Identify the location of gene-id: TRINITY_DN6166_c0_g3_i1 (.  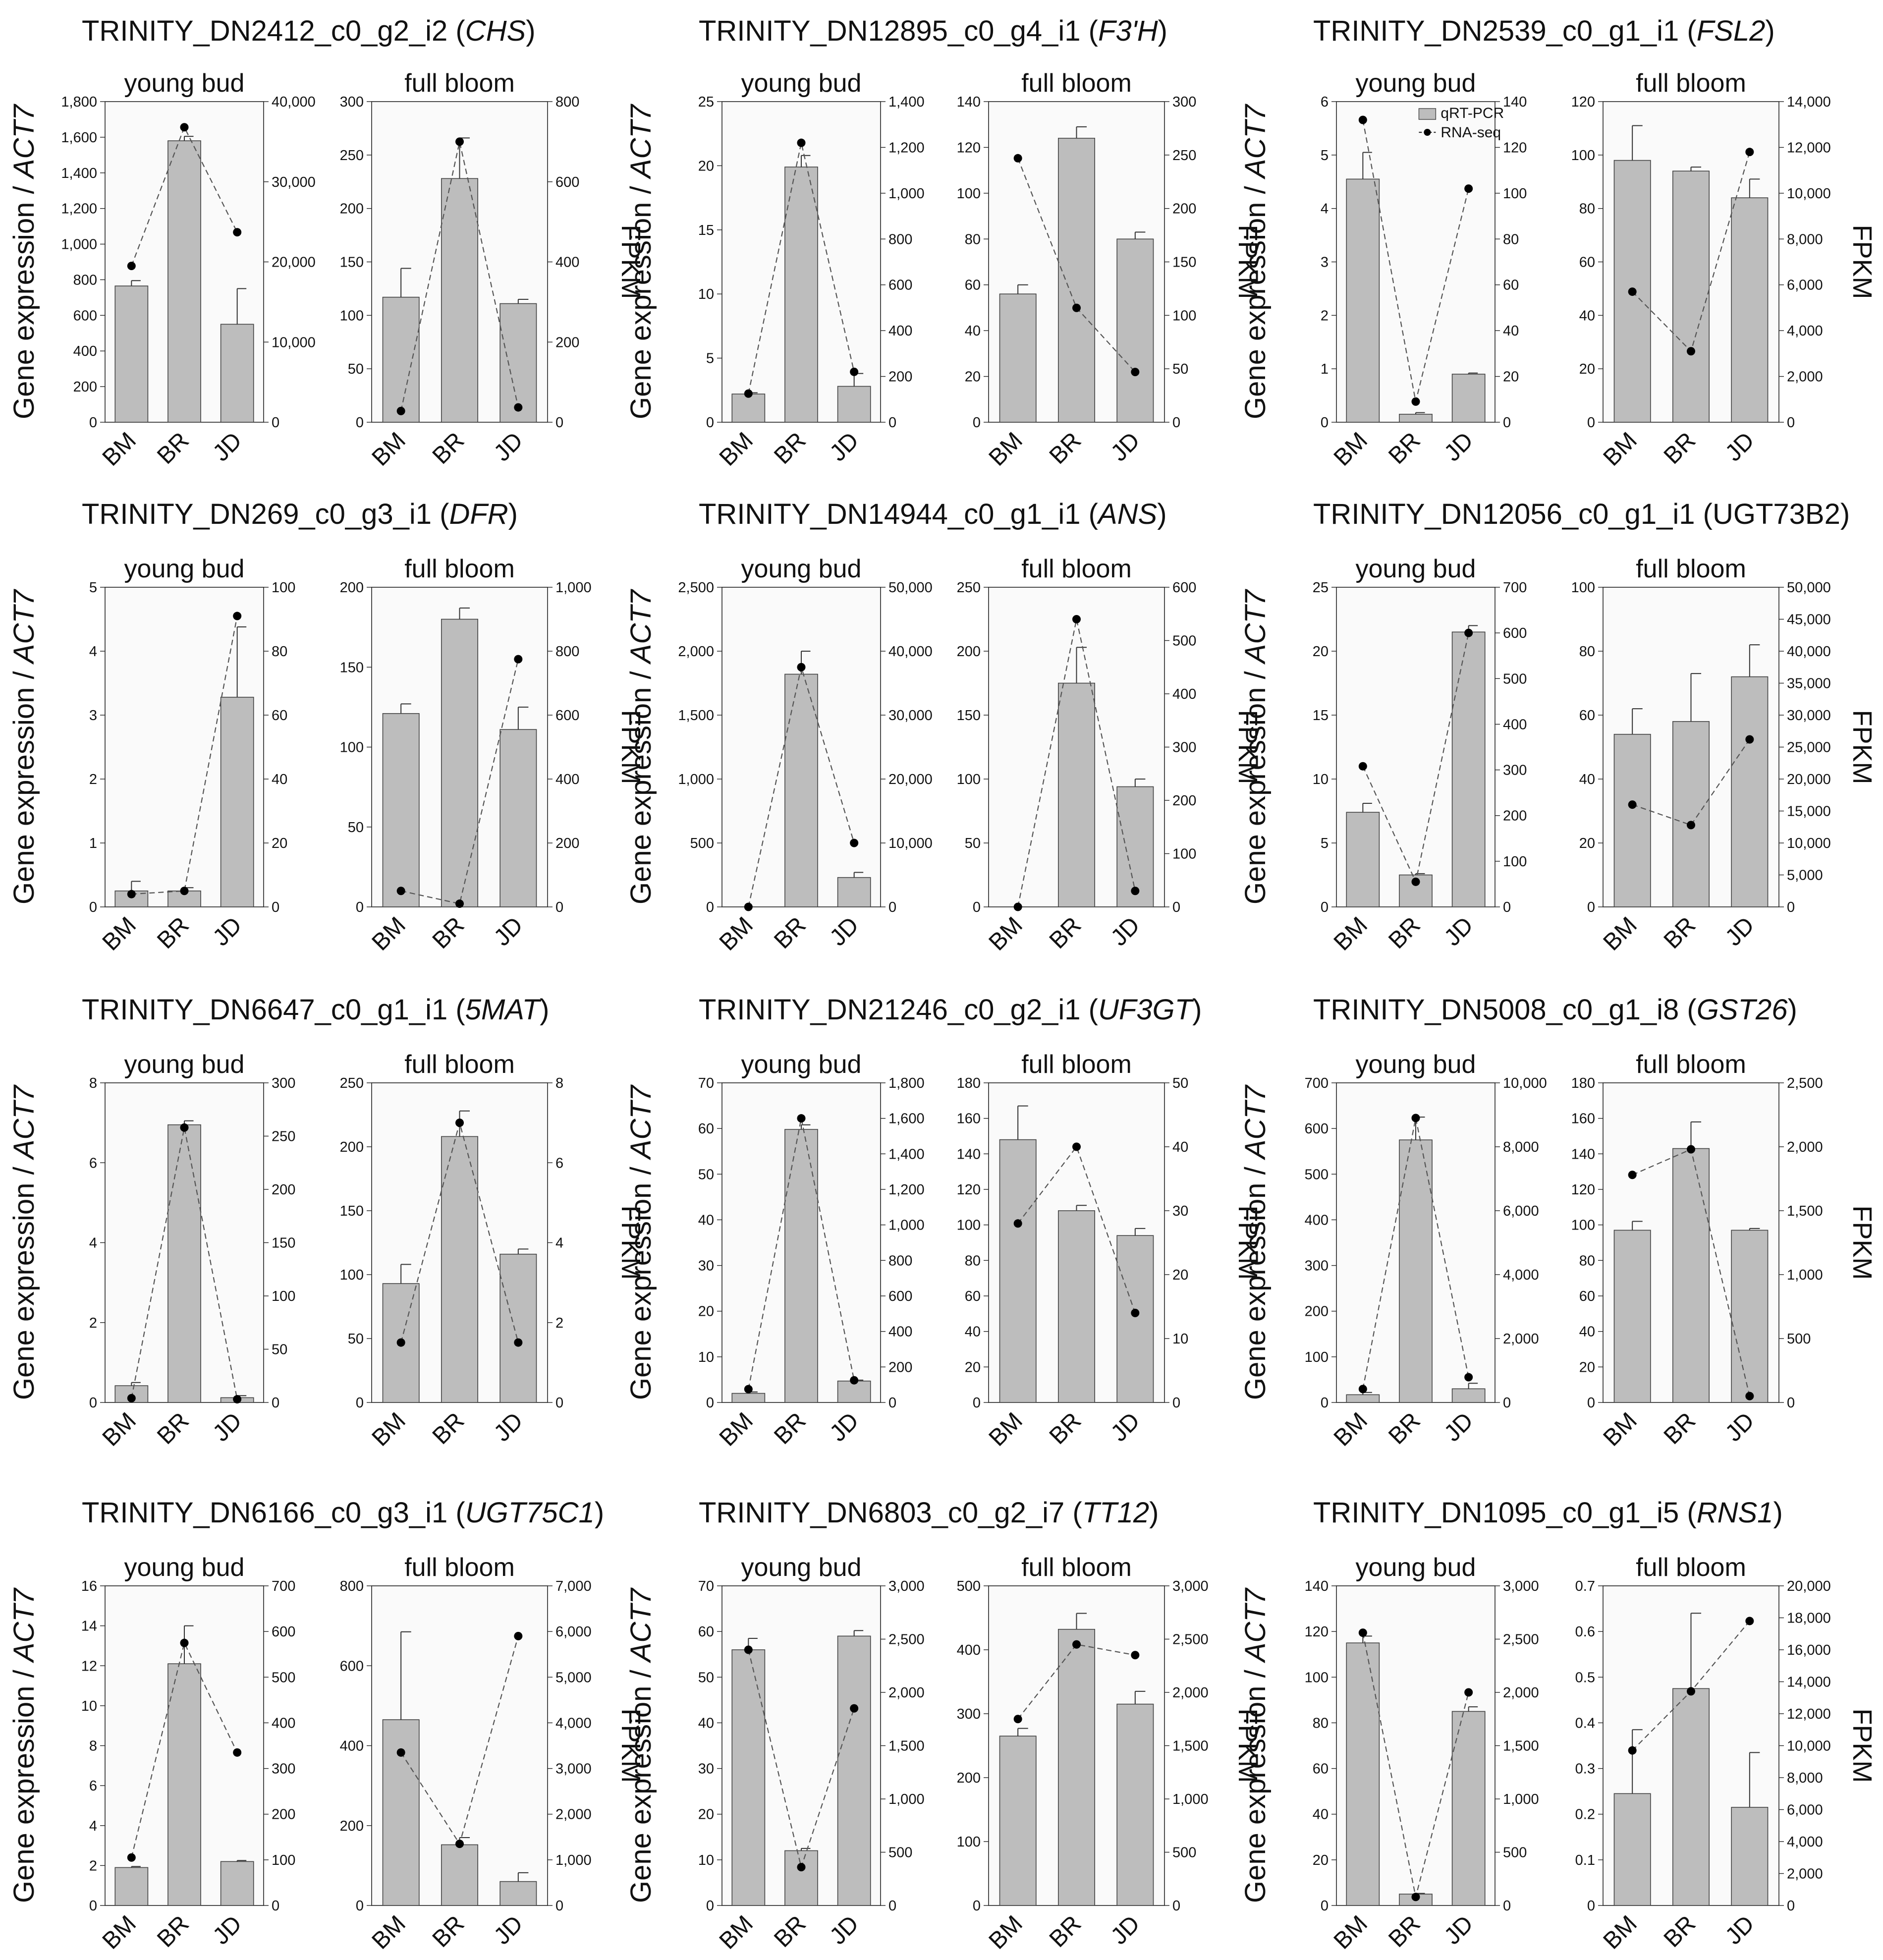
(273, 1513).